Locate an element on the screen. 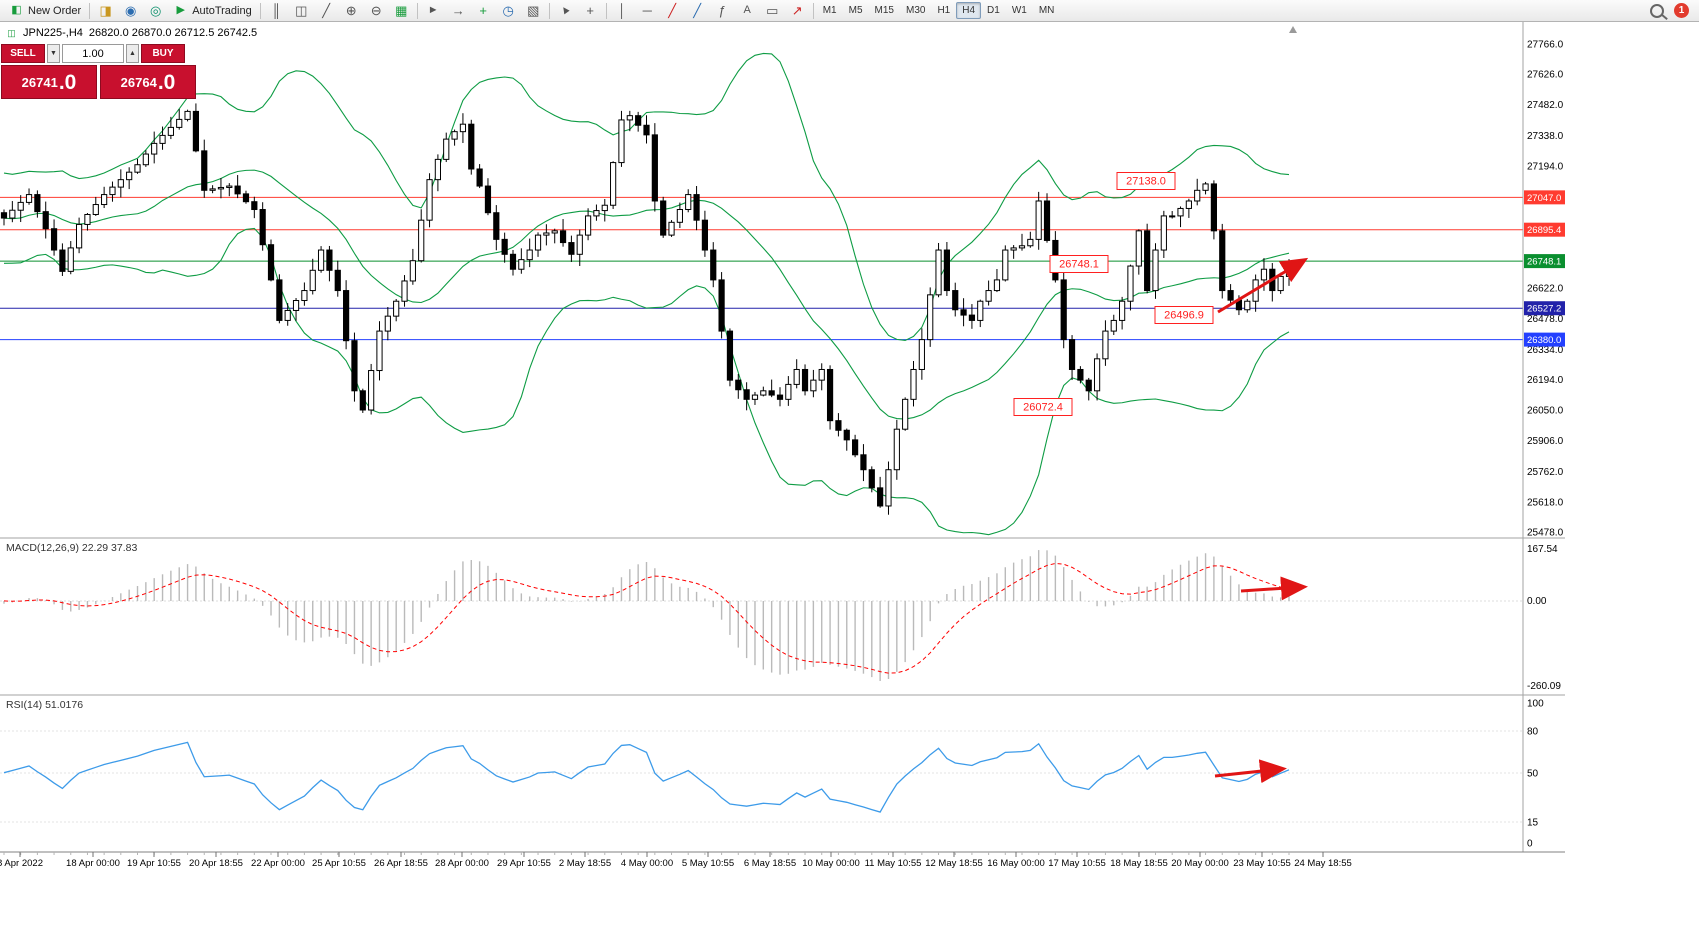  timeframe-d1: D1 is located at coordinates (993, 10).